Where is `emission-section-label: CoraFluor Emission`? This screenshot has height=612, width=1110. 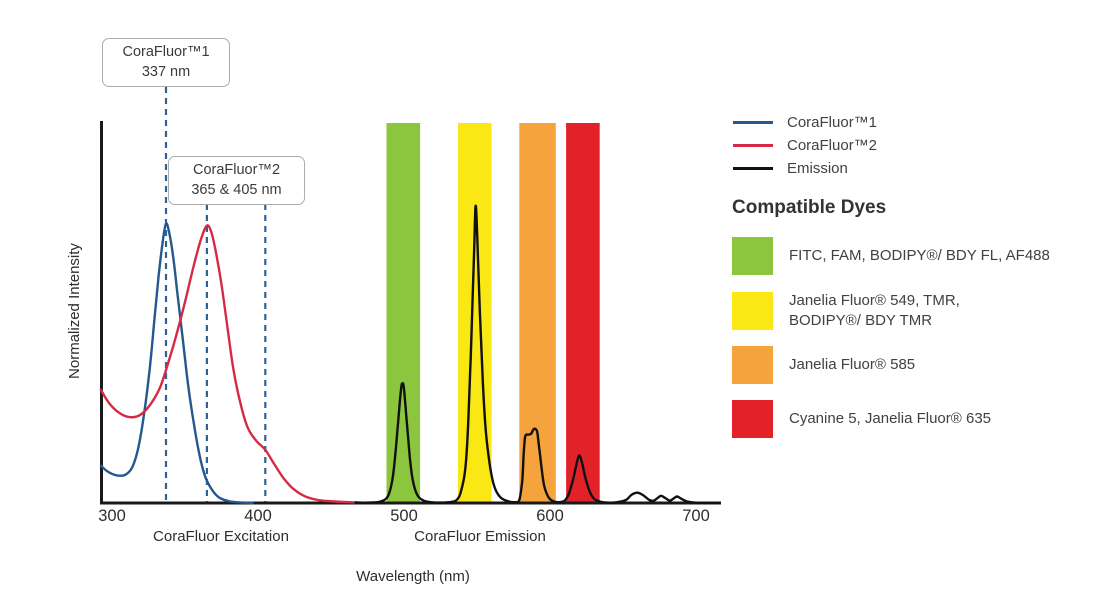 emission-section-label: CoraFluor Emission is located at coordinates (480, 536).